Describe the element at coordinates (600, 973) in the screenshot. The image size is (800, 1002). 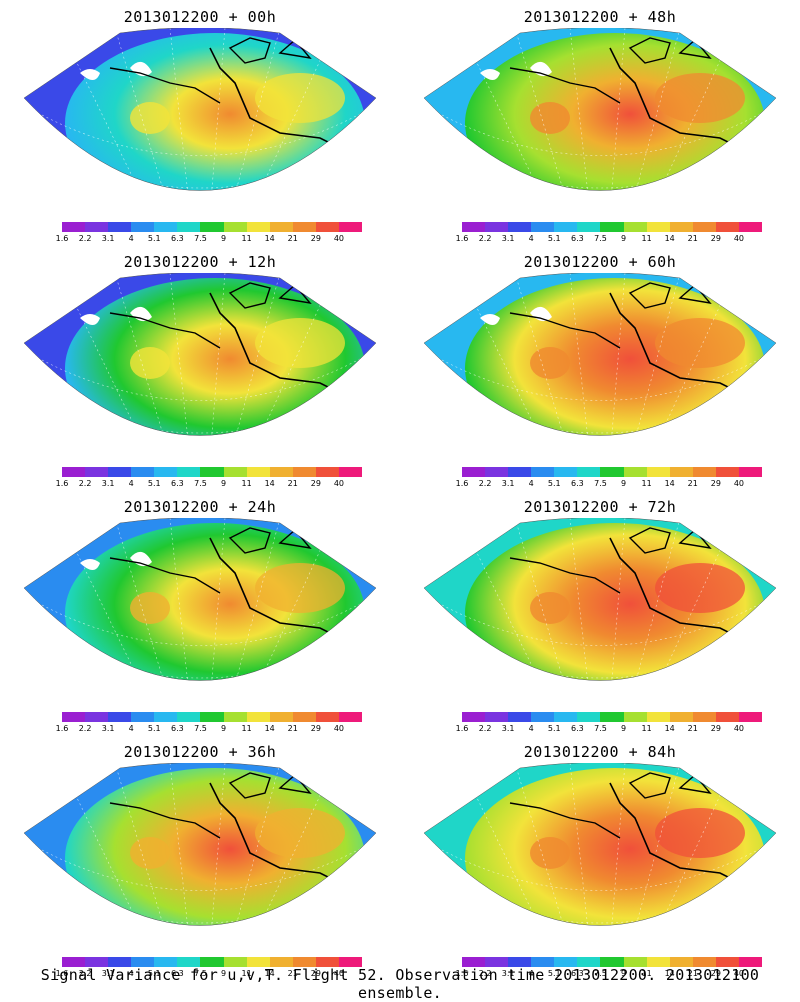
I see `colorbar-tick-label: 7.5` at that location.